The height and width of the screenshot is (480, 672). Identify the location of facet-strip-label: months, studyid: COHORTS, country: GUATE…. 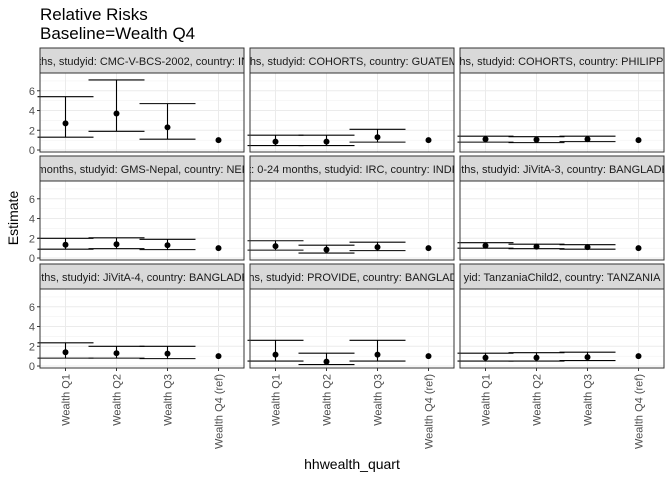
(352, 62).